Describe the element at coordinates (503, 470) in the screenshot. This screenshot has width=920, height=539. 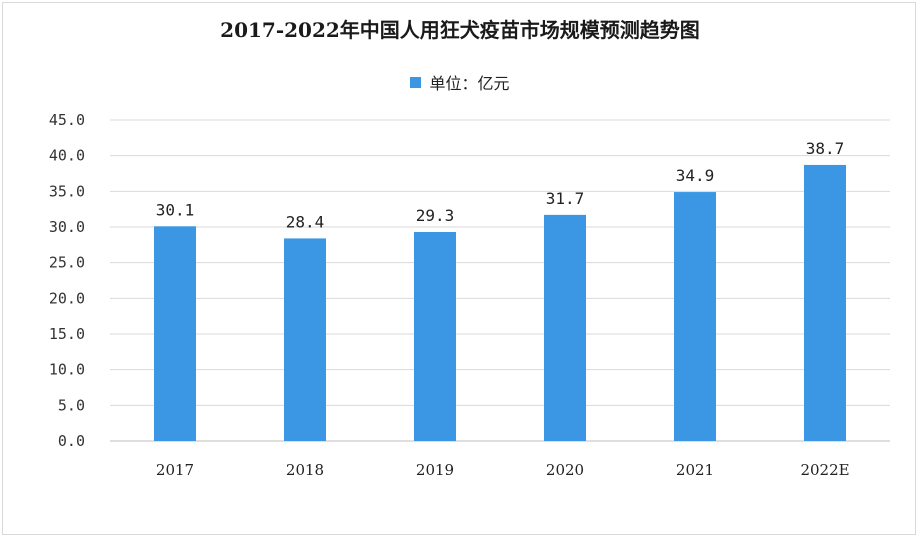
I see `x-axis: 2017 2018 2019 2020 2021 2022E` at that location.